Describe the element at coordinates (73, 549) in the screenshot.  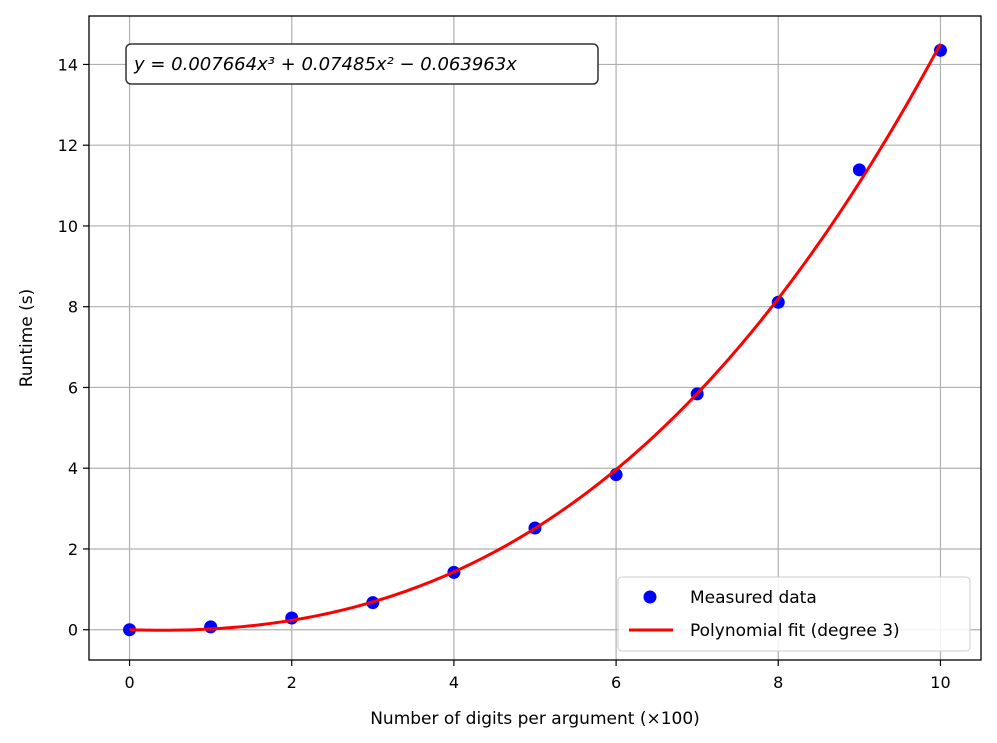
I see `y-tick-label: 2` at that location.